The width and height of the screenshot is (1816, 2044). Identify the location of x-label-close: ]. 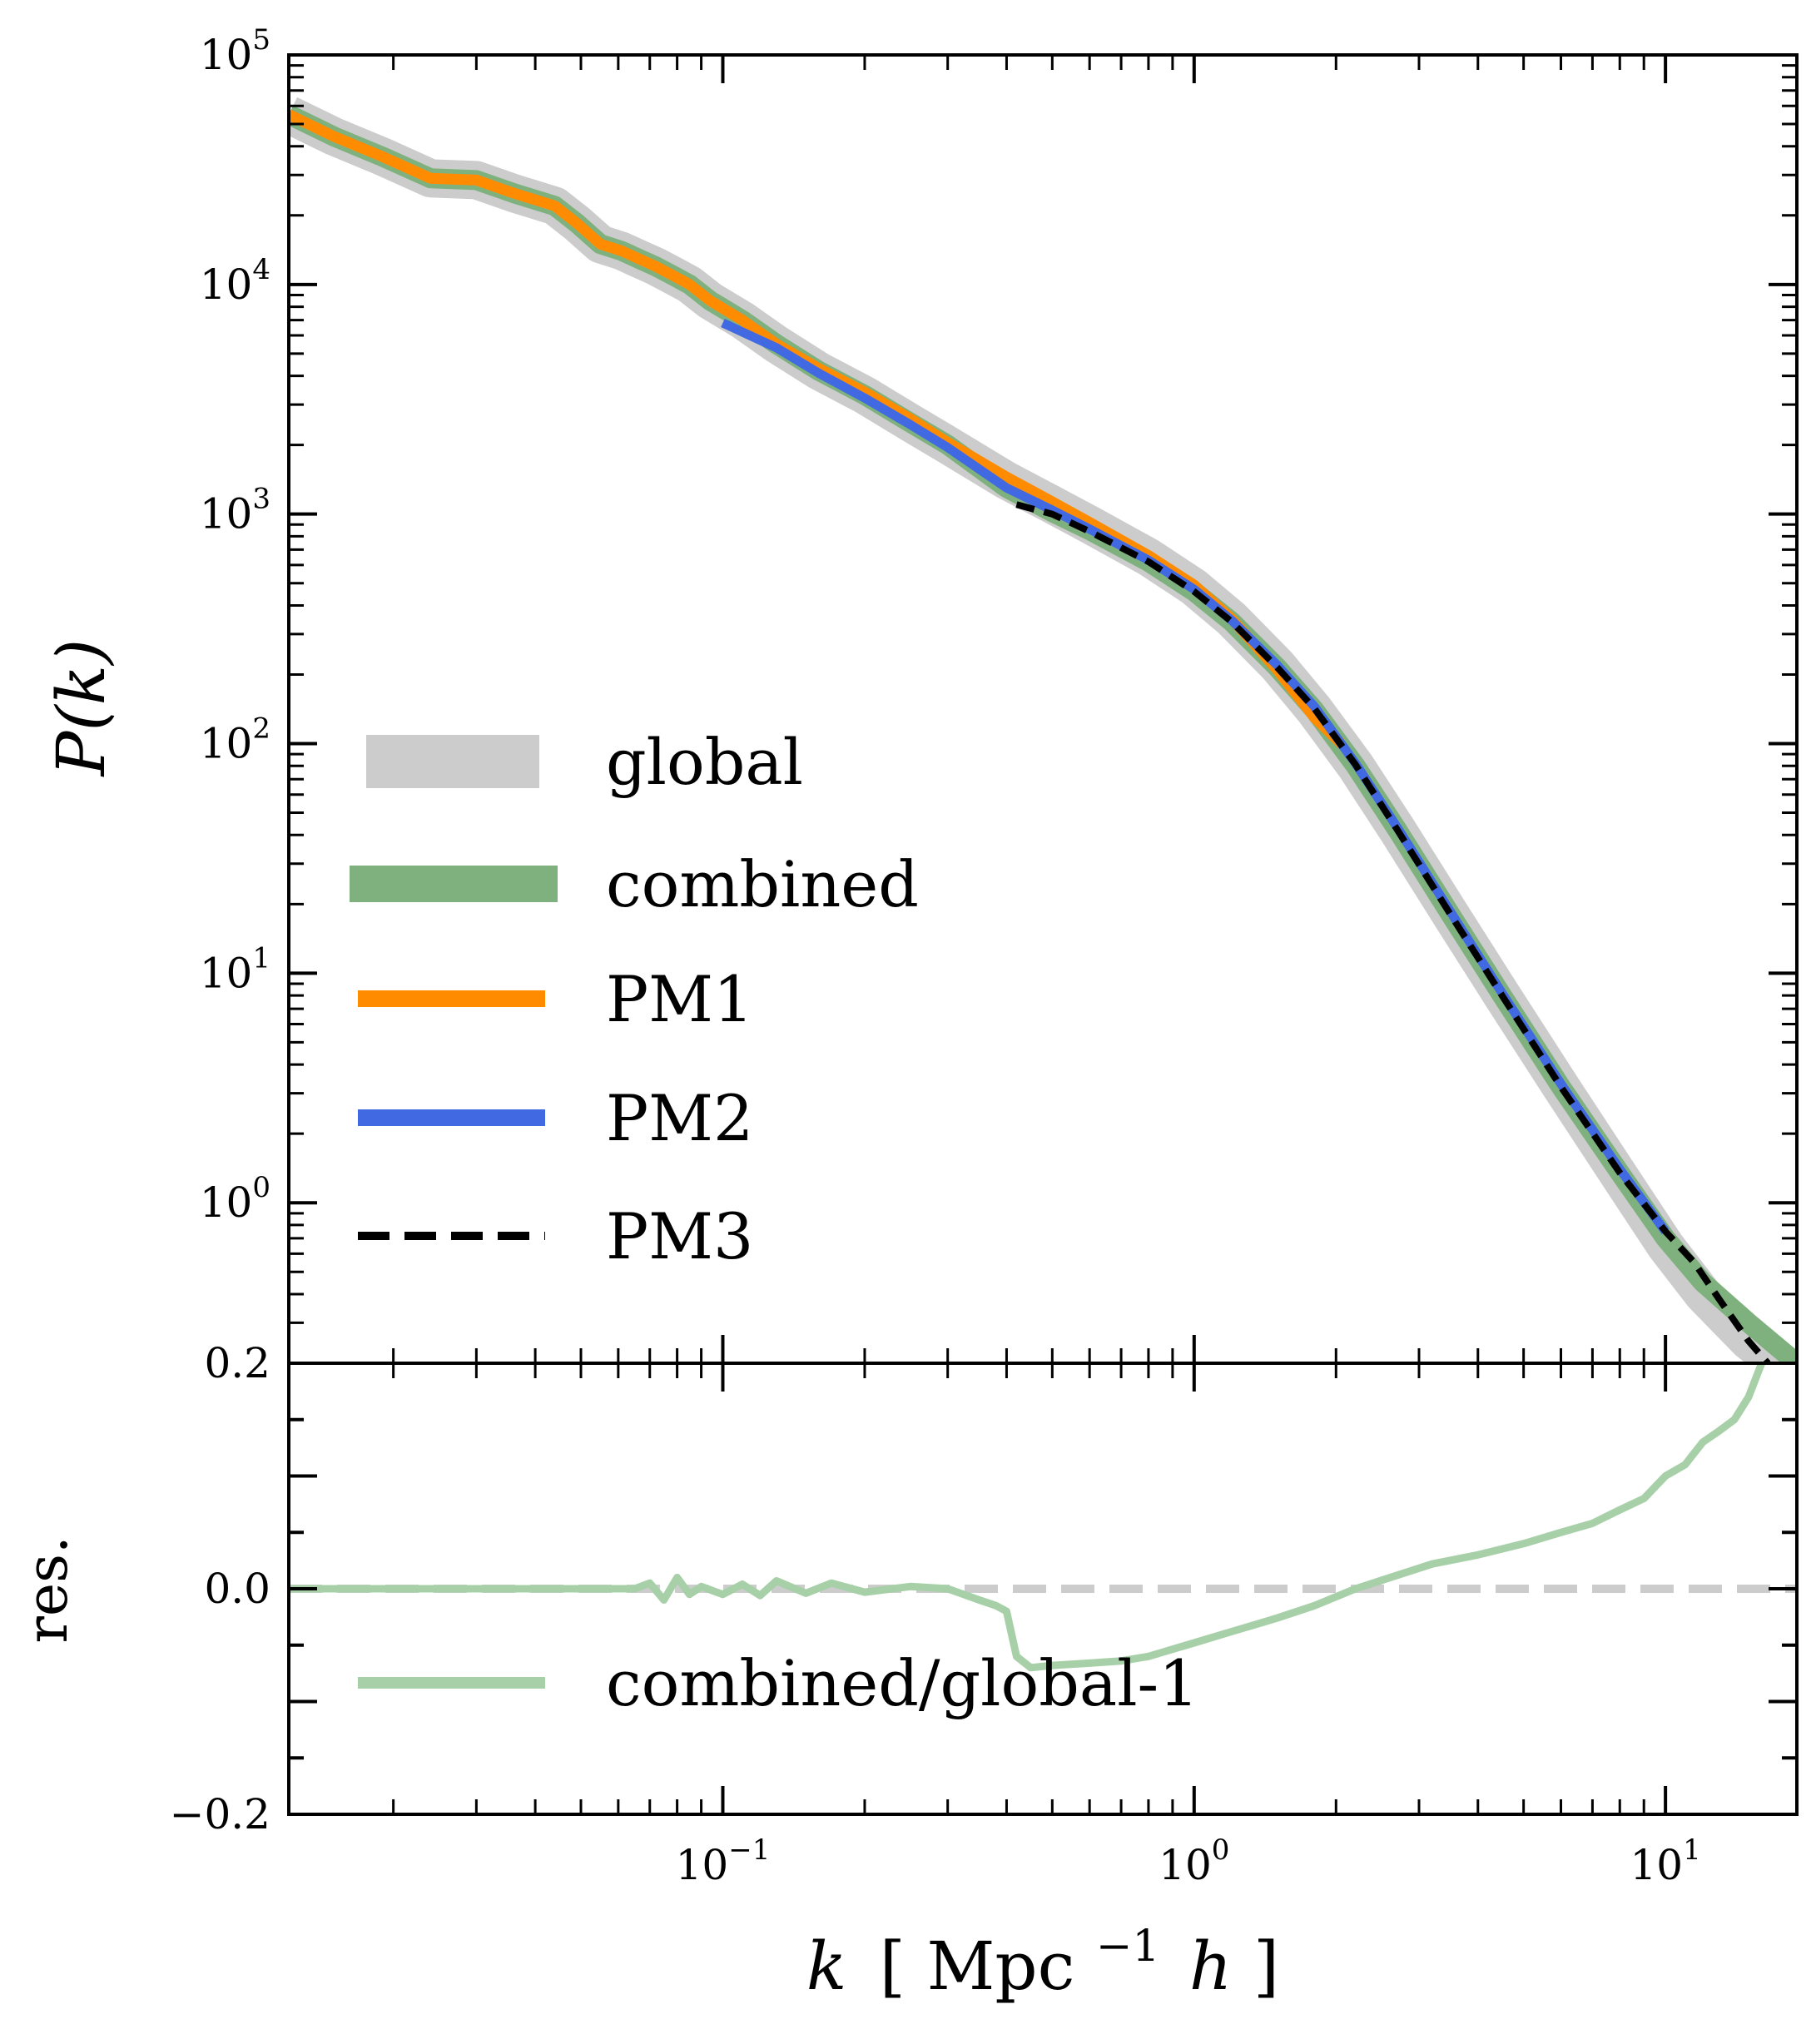
(1266, 1966).